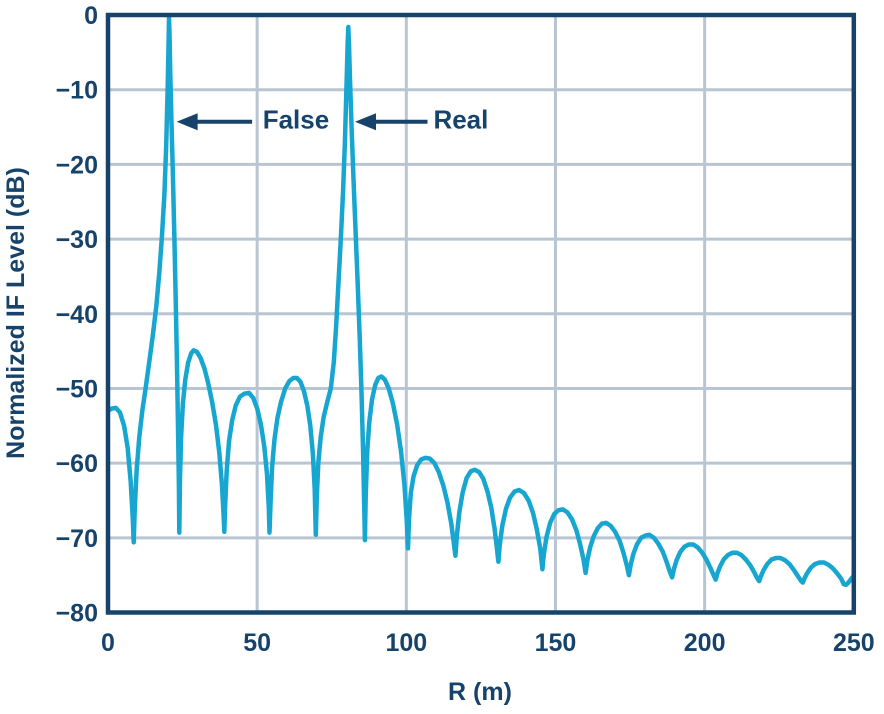 This screenshot has height=714, width=884. I want to click on y-tick-label: −80, so click(77, 614).